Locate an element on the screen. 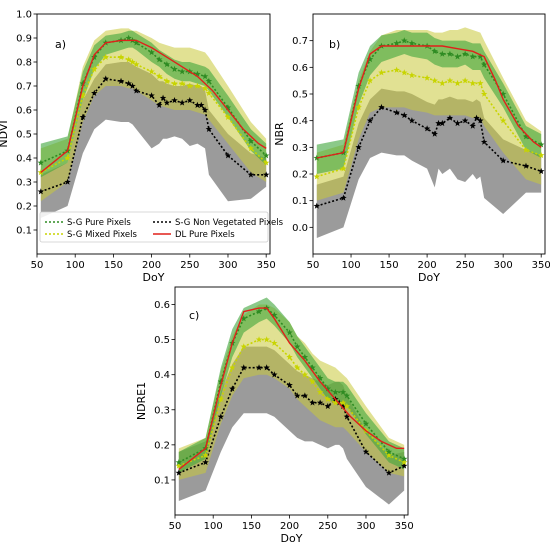 This screenshot has height=542, width=550. nonveg-series-line is located at coordinates (153, 135).